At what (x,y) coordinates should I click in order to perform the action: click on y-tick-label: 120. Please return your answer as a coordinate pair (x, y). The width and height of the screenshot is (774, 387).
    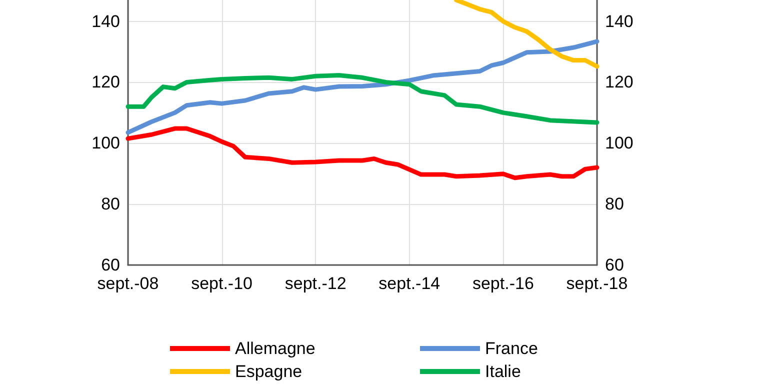
    Looking at the image, I should click on (106, 82).